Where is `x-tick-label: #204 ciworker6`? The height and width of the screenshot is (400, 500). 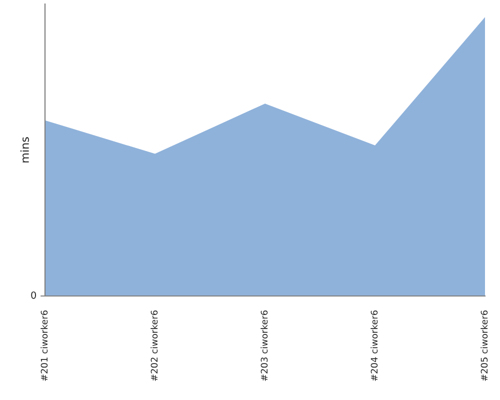 x-tick-label: #204 ciworker6 is located at coordinates (374, 345).